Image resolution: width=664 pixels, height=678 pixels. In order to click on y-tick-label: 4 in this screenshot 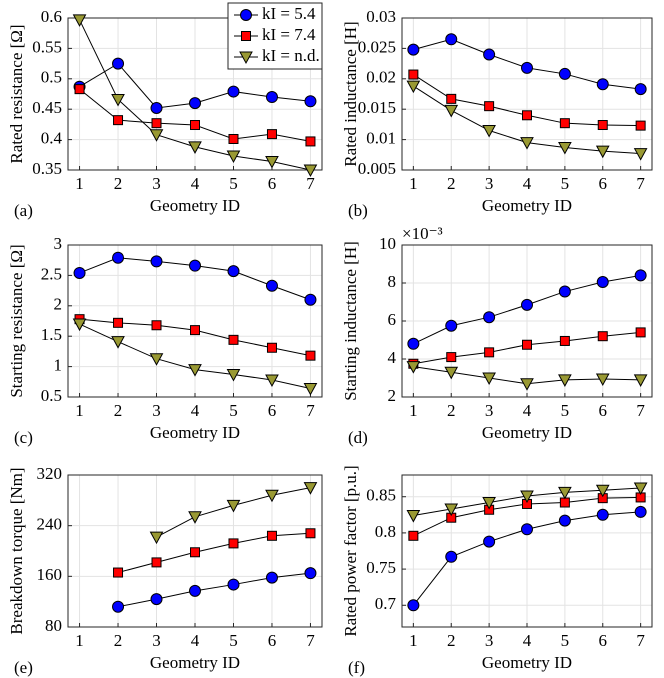, I will do `click(392, 357)`.